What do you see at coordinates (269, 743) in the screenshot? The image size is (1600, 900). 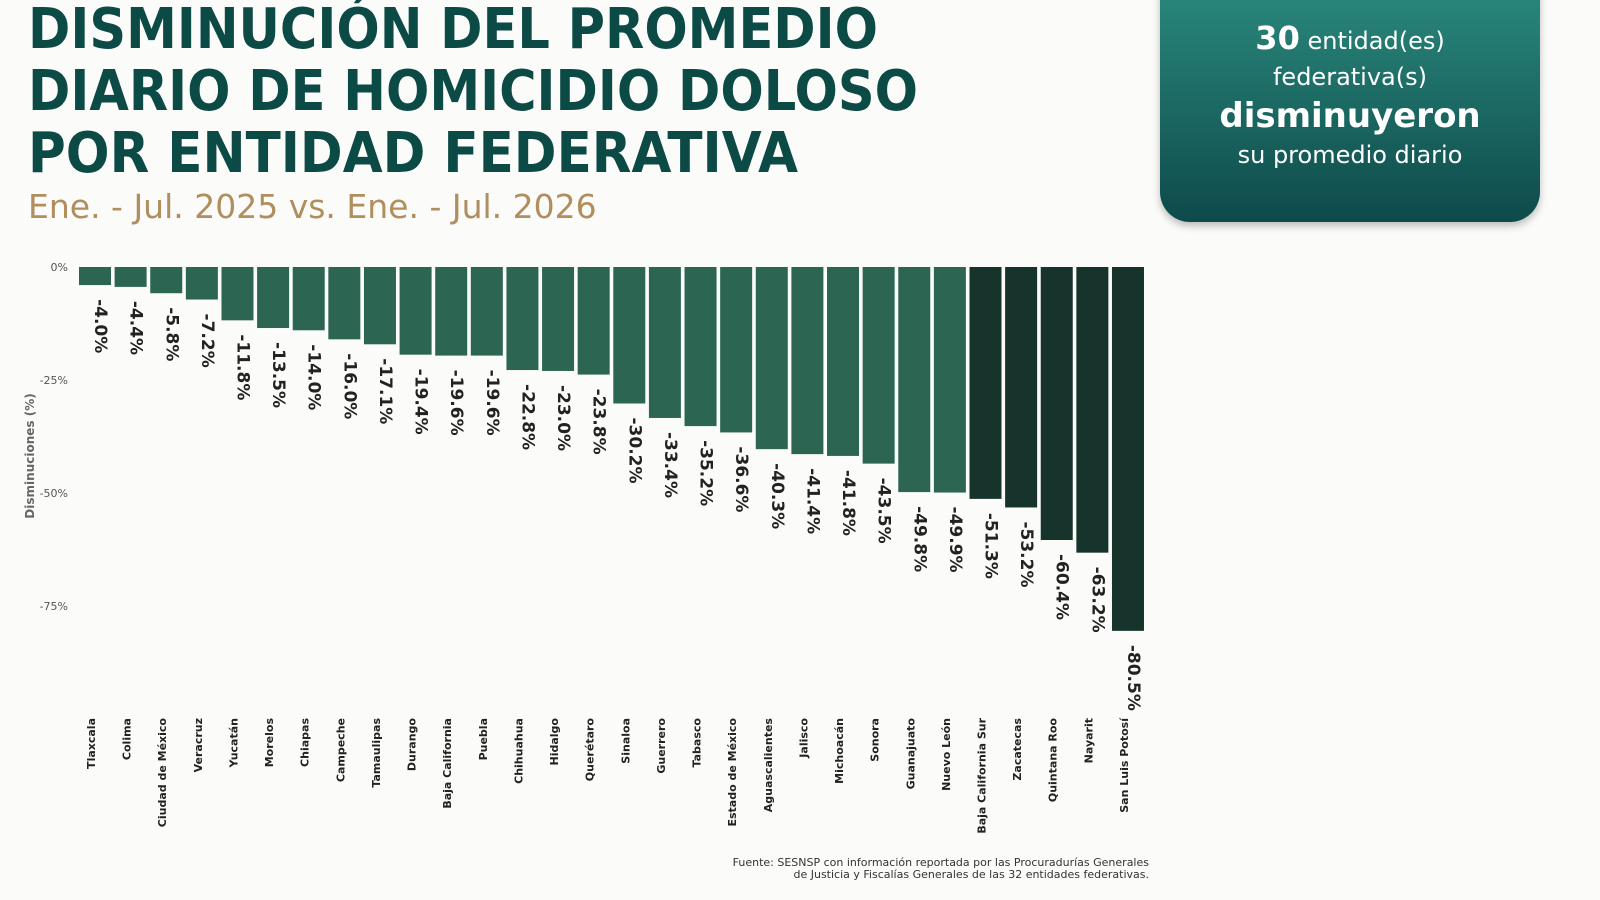 I see `x-tick-label: Morelos` at bounding box center [269, 743].